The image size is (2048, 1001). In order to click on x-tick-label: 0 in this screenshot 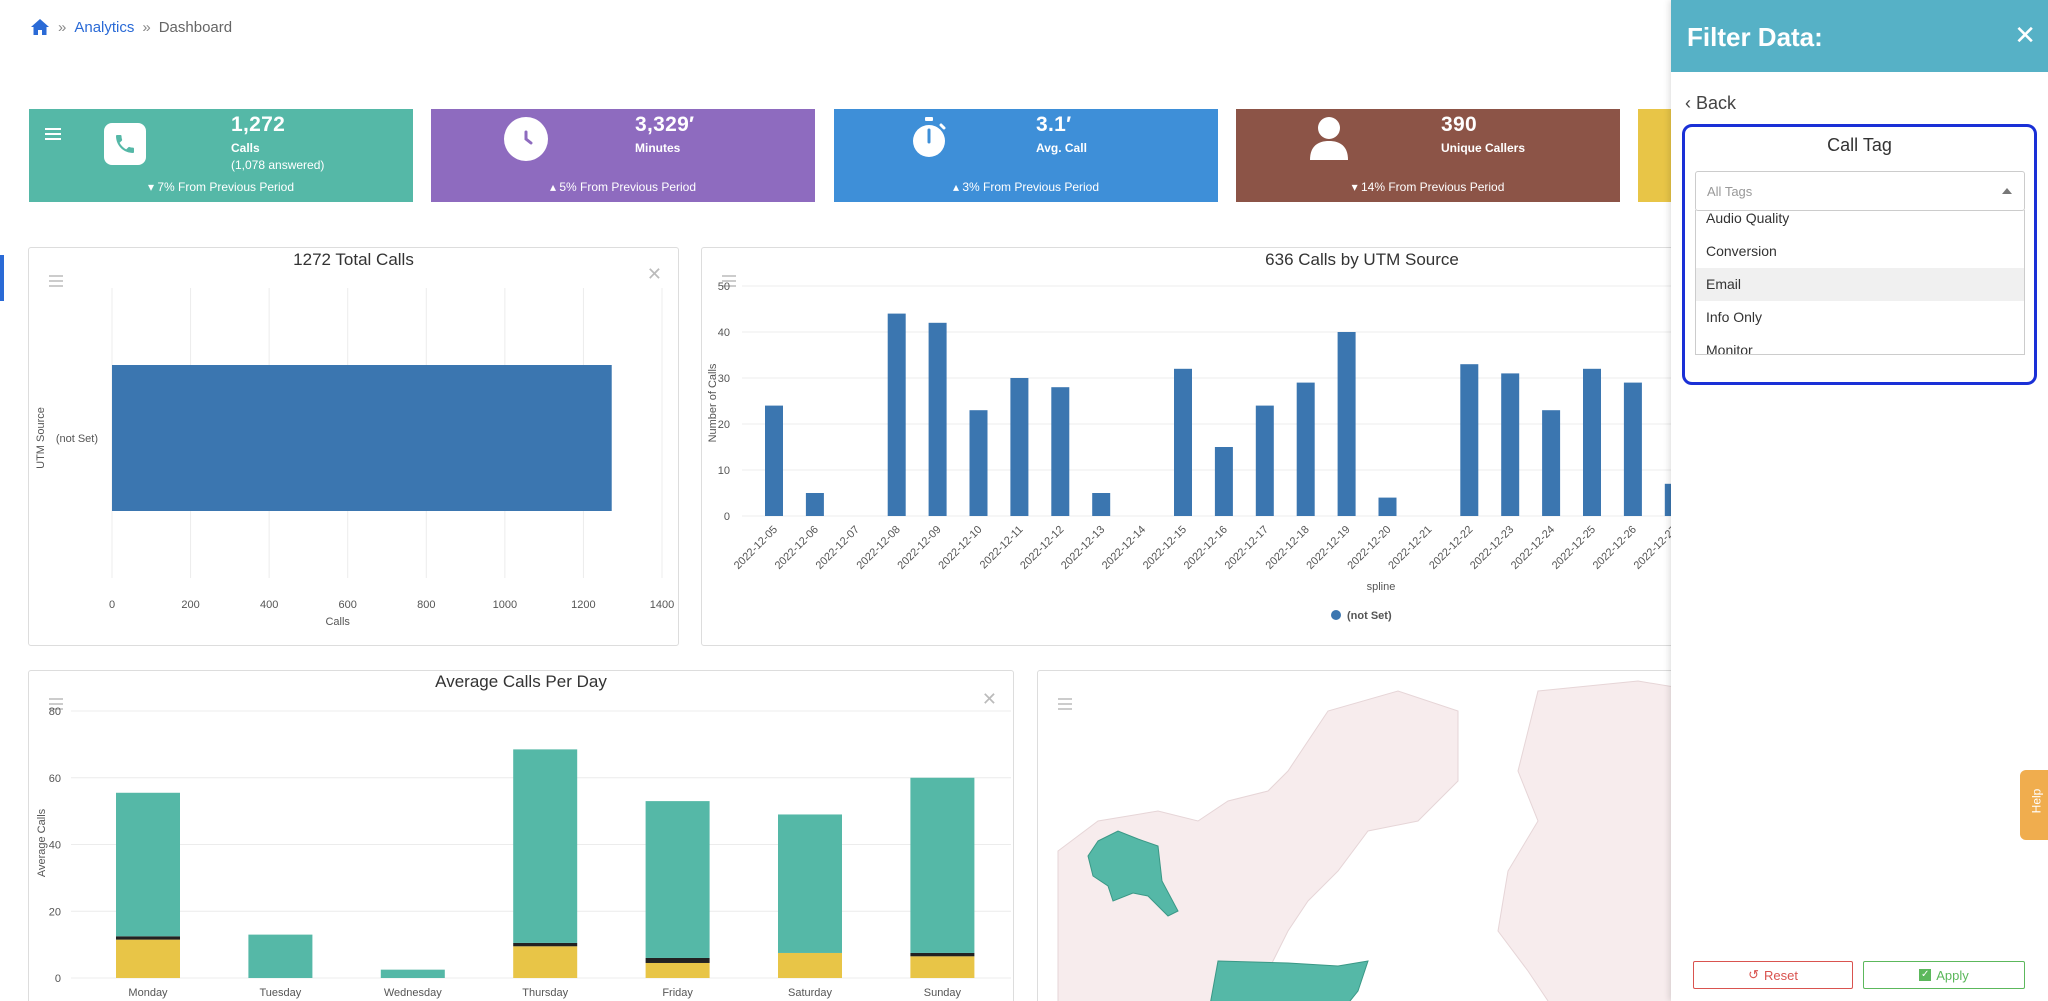, I will do `click(112, 605)`.